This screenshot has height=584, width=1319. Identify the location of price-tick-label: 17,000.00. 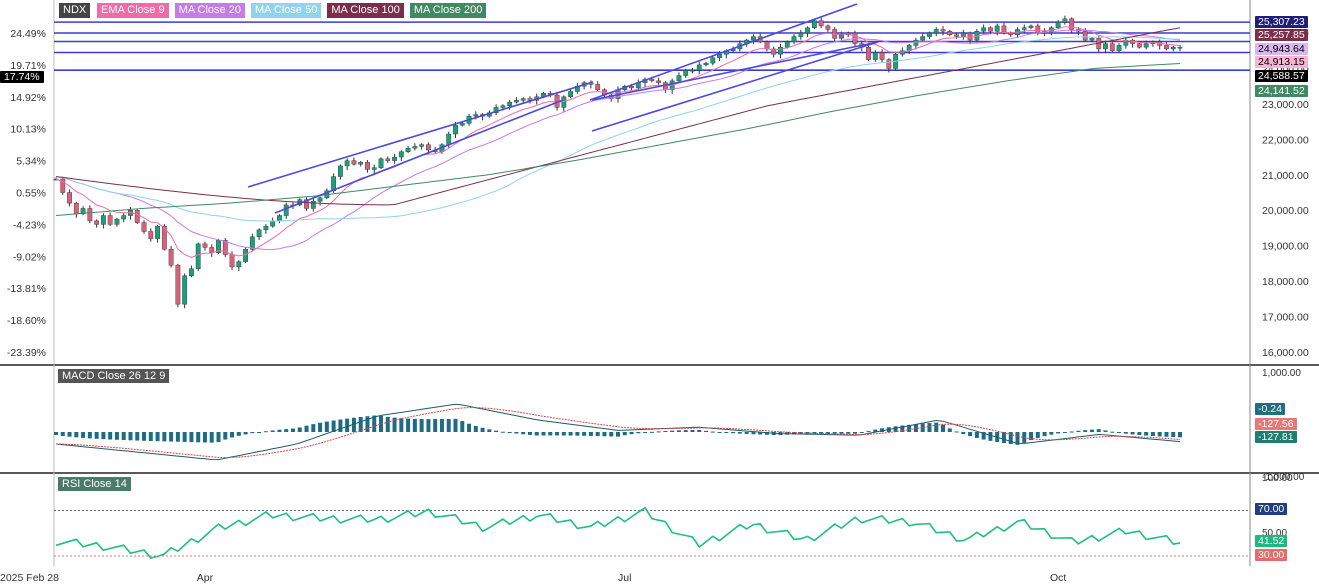
(1285, 318).